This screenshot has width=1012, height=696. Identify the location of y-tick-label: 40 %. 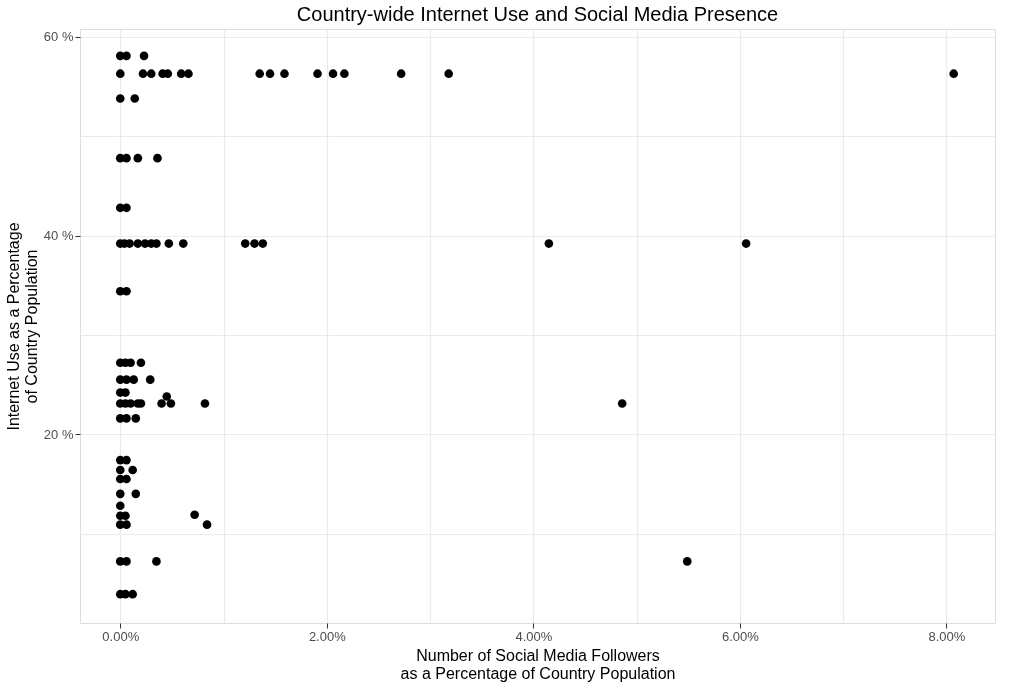
(58, 236).